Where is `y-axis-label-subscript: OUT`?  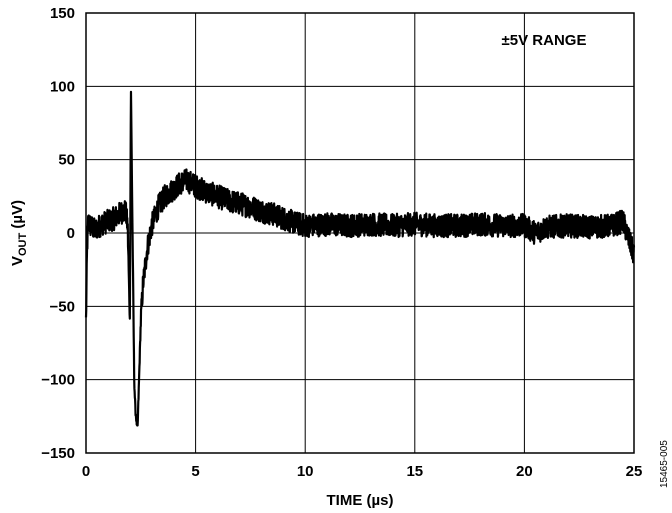 y-axis-label-subscript: OUT is located at coordinates (23, 245).